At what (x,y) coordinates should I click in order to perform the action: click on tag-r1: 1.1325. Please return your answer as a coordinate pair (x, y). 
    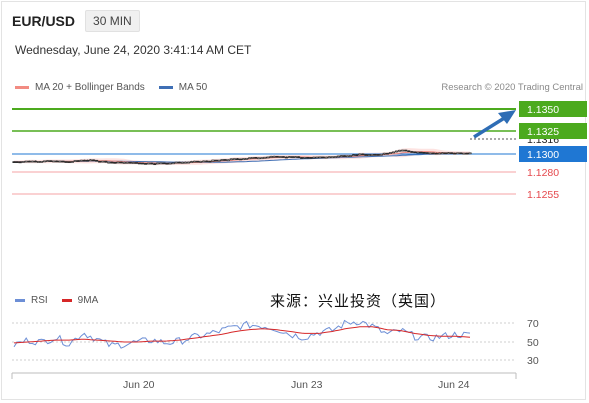
    Looking at the image, I should click on (553, 131).